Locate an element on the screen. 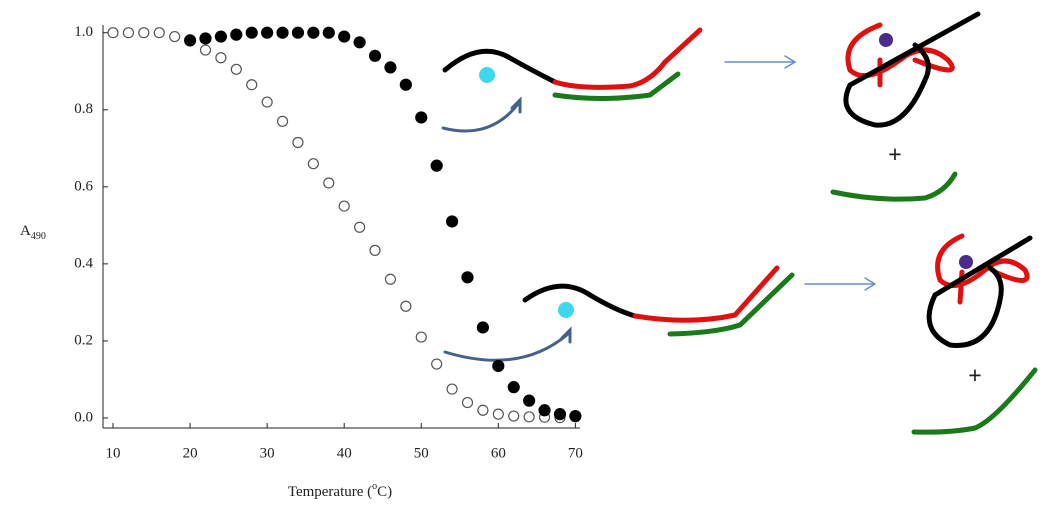 The image size is (1050, 512). x-tick-label: 30 is located at coordinates (267, 453).